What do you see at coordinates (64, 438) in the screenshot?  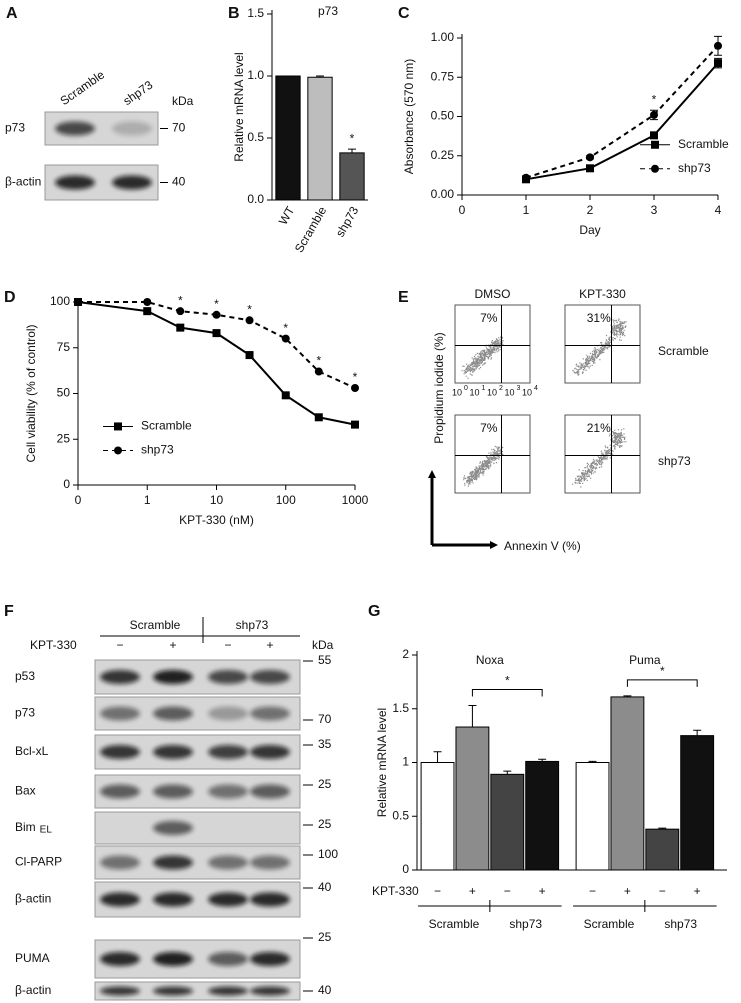 I see `y-tick-label: 25` at bounding box center [64, 438].